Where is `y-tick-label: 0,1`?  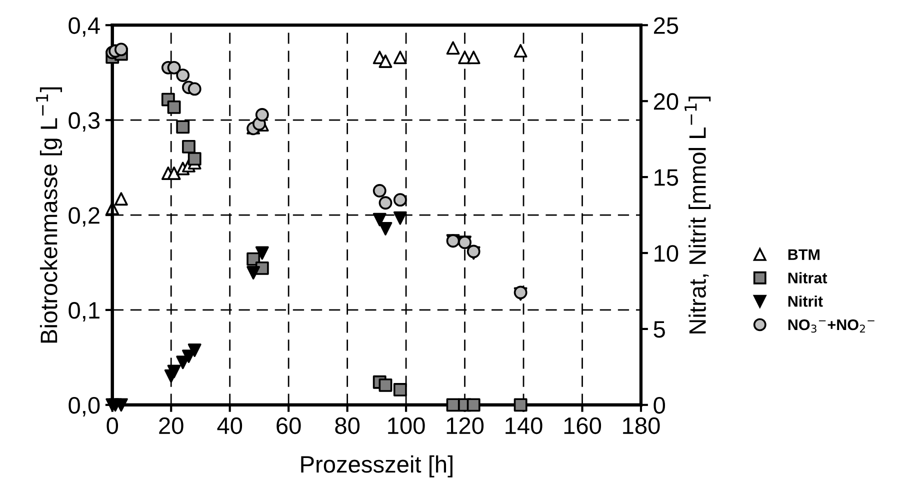 y-tick-label: 0,1 is located at coordinates (84, 312).